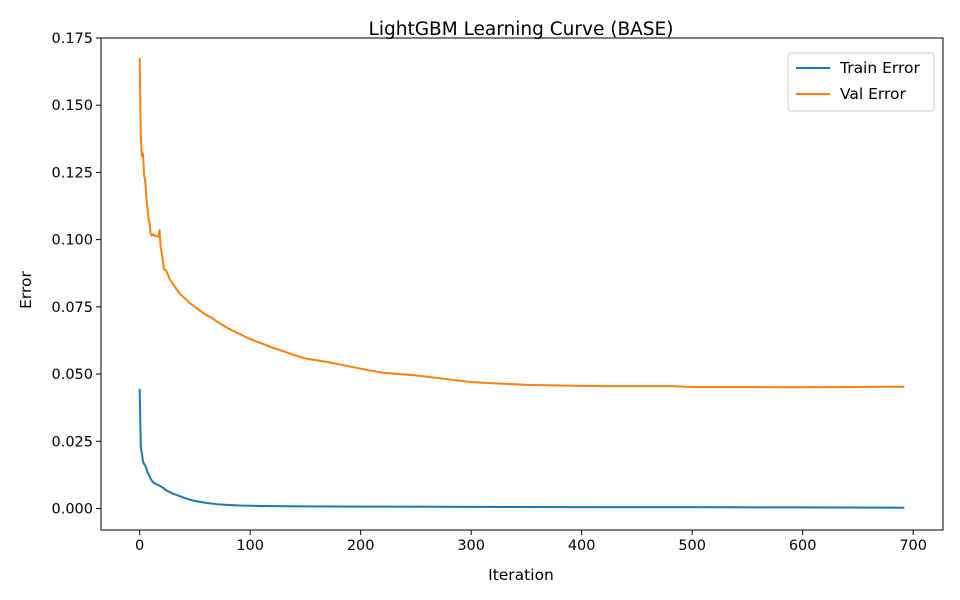 The image size is (960, 600). I want to click on y-tick-label: 0.075, so click(72, 308).